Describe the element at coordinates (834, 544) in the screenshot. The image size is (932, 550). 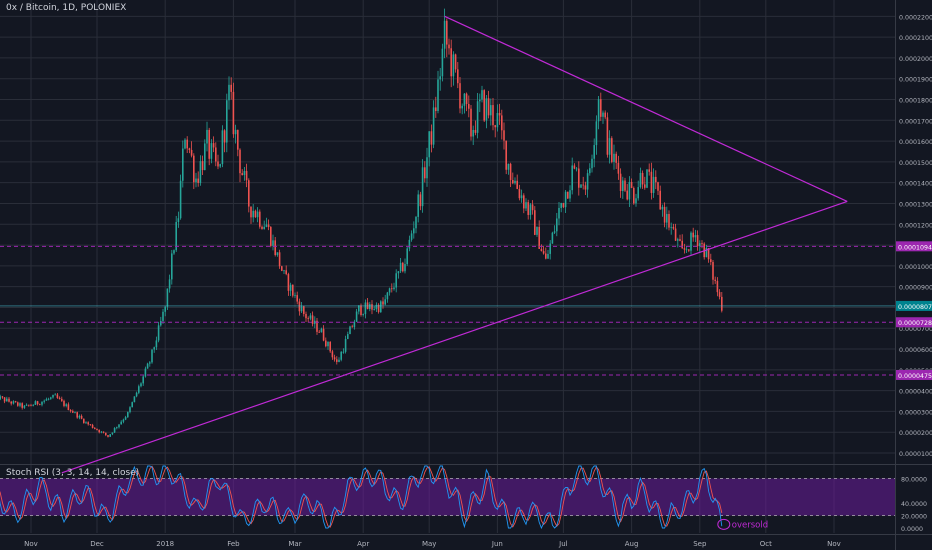
I see `time-tick-label: Nov` at that location.